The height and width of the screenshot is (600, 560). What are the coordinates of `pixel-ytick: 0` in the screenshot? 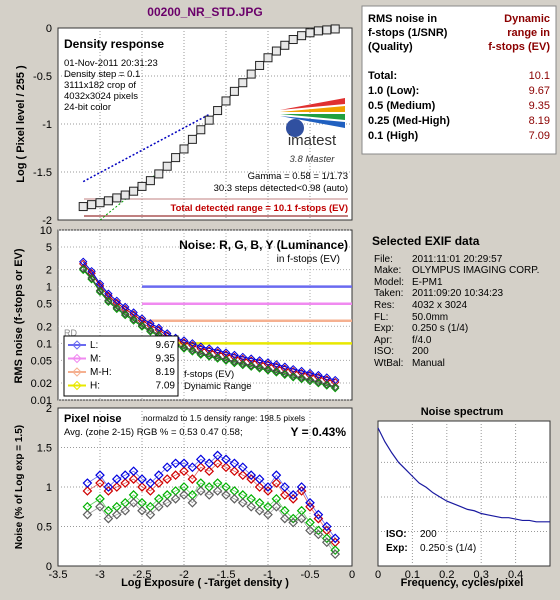 It's located at (49, 567).